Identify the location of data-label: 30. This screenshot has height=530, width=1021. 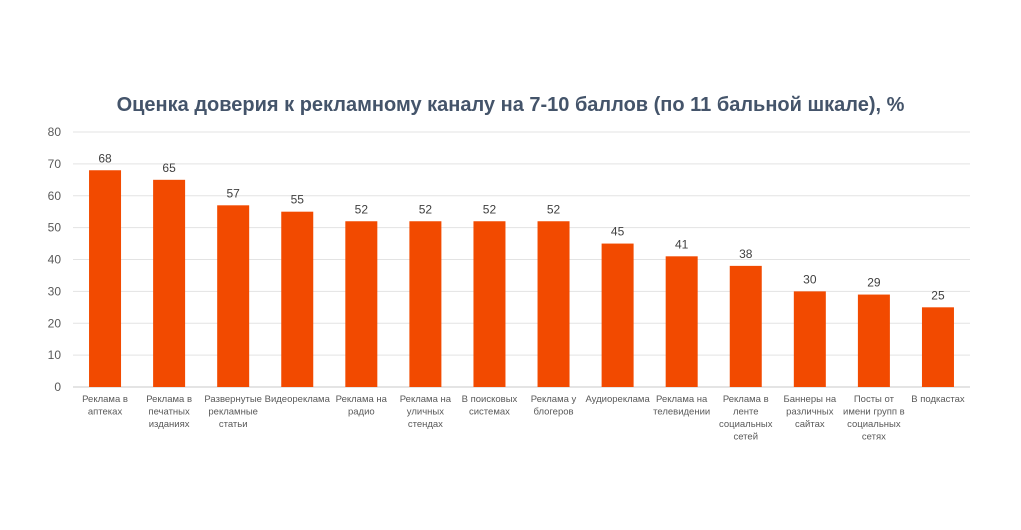
(810, 279).